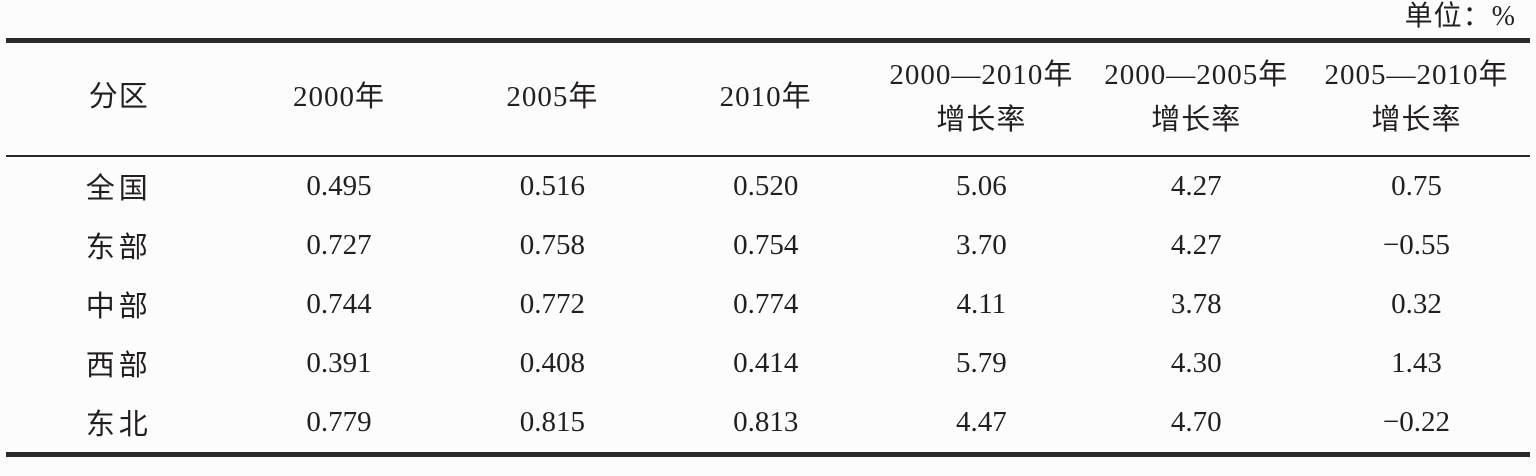 This screenshot has height=476, width=1536. I want to click on table-row-east: 东部 0.727 0.758 0.754 3.70 4.27 −0.55, so click(768, 245).